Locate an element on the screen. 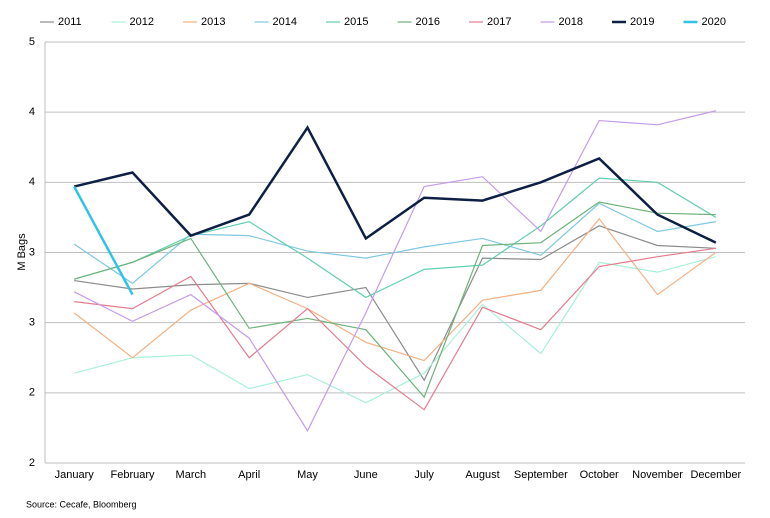  x-tick-label: January is located at coordinates (75, 475).